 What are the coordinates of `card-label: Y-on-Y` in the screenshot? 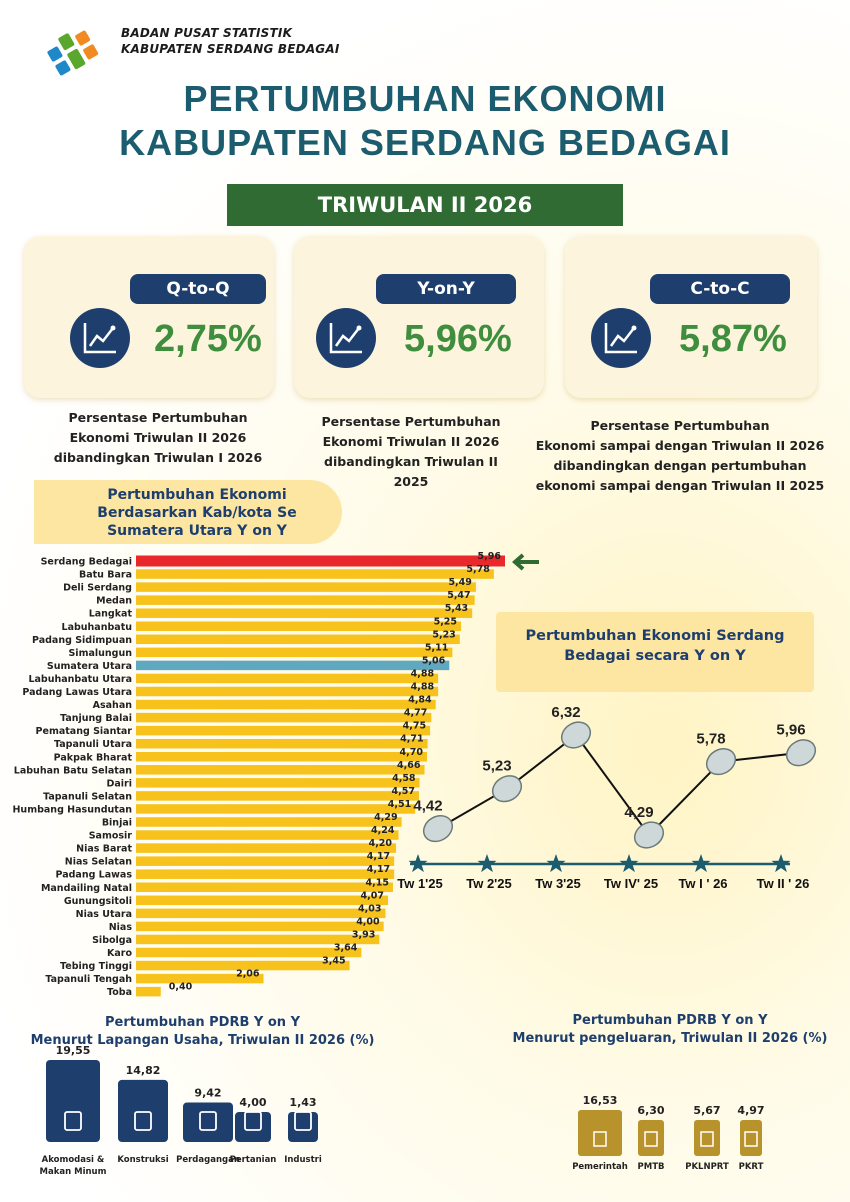 It's located at (446, 289).